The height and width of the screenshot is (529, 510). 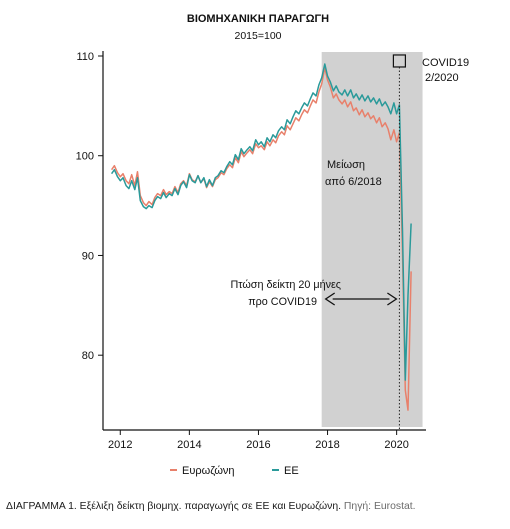 I want to click on legend-label: Ευρωζώνη, so click(x=208, y=471).